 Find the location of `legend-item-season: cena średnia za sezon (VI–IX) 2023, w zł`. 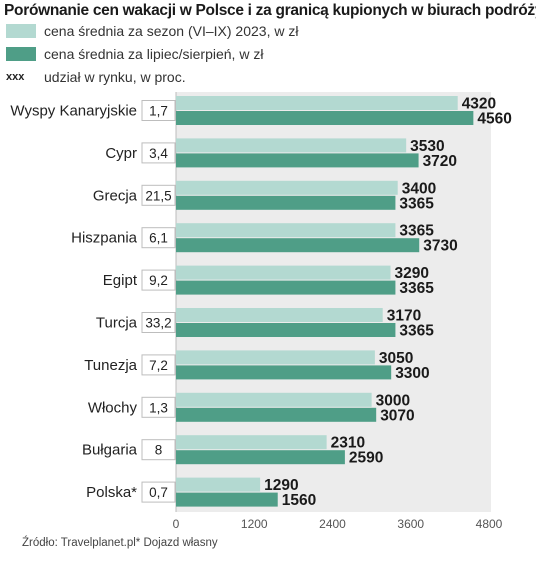

legend-item-season: cena średnia za sezon (VI–IX) 2023, w zł is located at coordinates (152, 31).